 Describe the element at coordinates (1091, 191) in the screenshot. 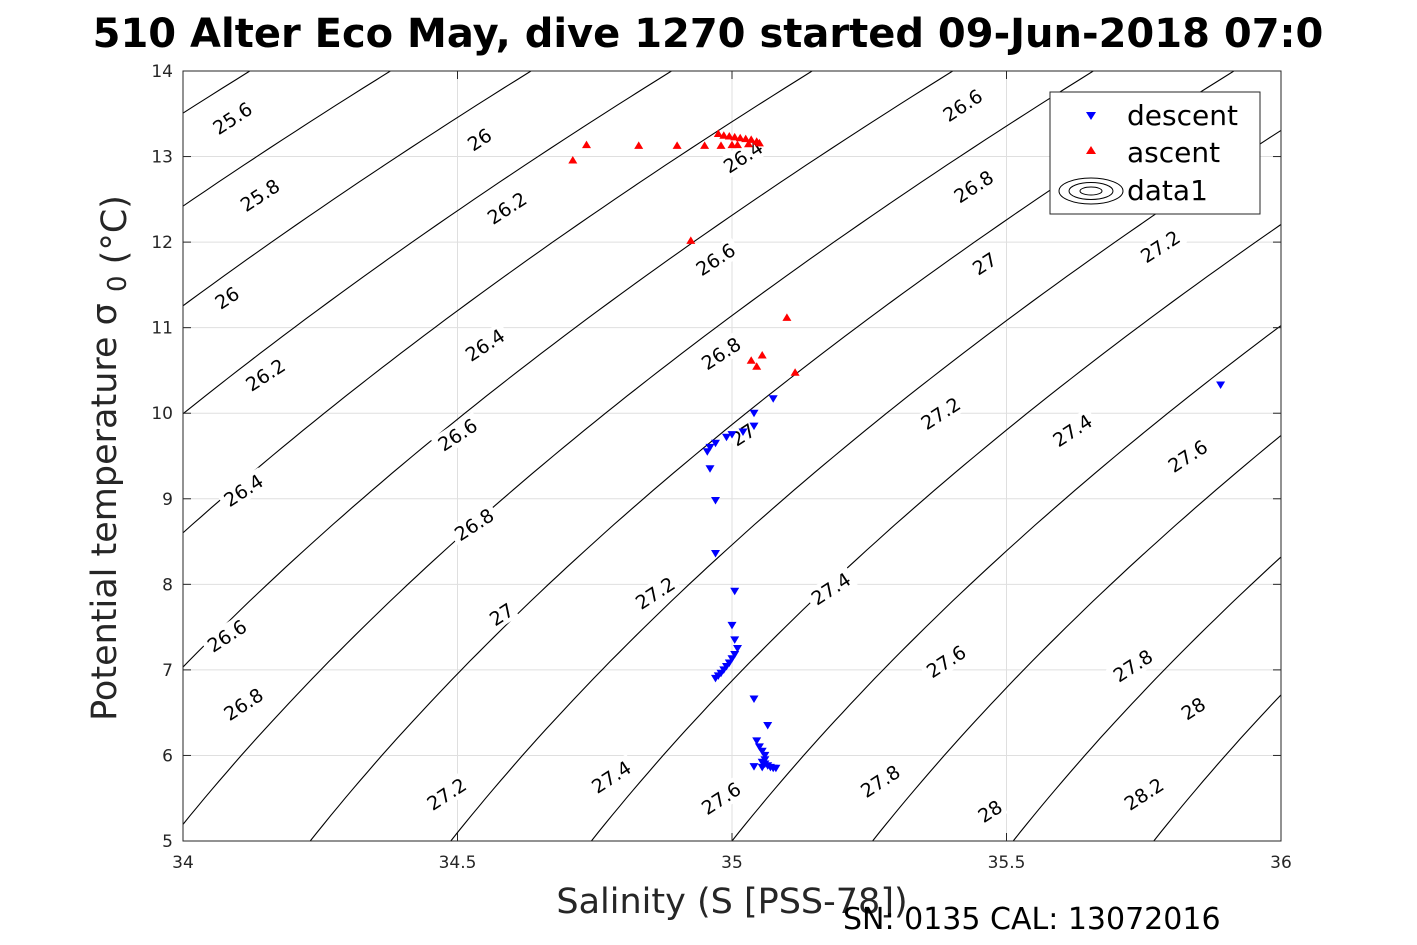

I see `legend-data1-contour-icon` at that location.